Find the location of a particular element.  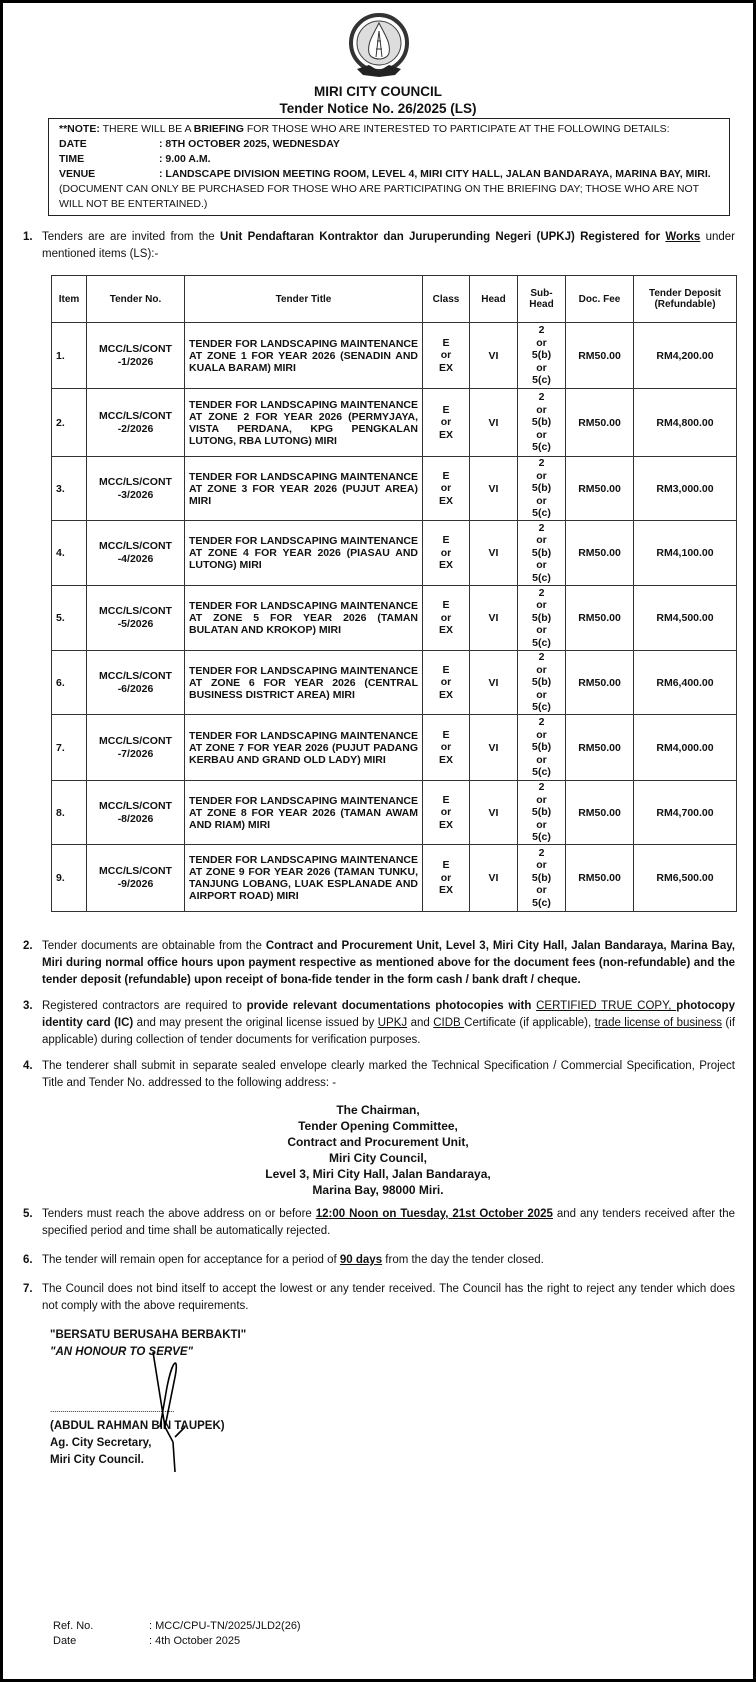

date-label: Date is located at coordinates (65, 1641).